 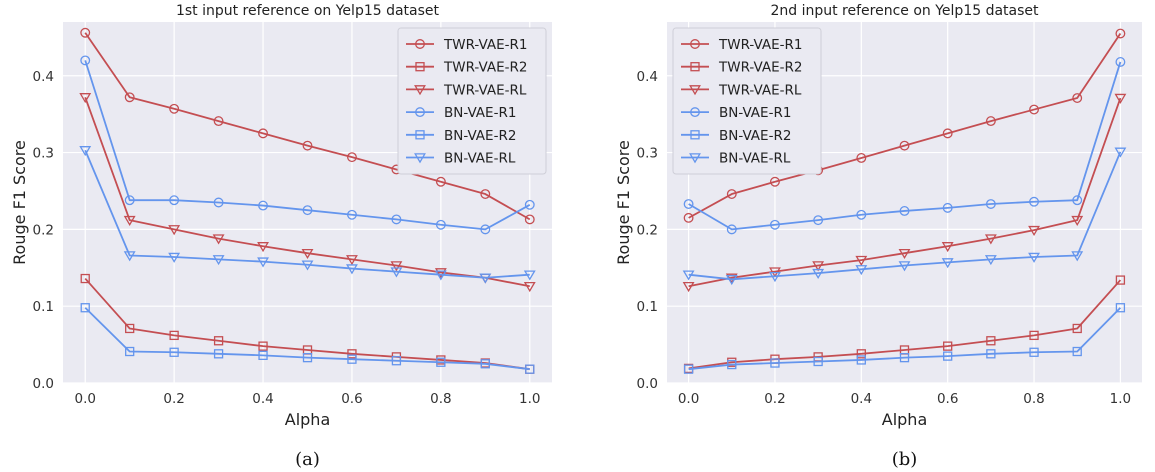 What do you see at coordinates (760, 90) in the screenshot?
I see `legend-entry: TWR-VAE-RL` at bounding box center [760, 90].